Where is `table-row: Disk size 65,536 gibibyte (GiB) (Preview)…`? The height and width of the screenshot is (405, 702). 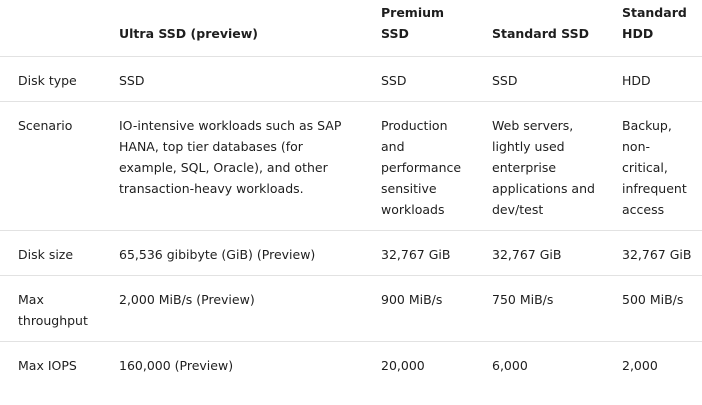
table-row: Disk size 65,536 gibibyte (GiB) (Preview)… is located at coordinates (351, 253).